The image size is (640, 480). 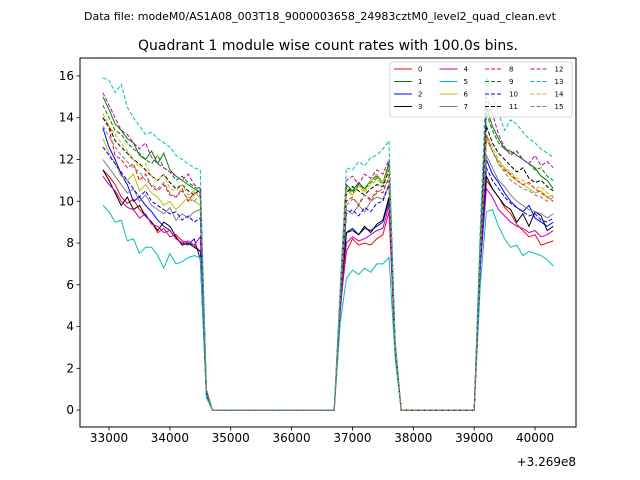 What do you see at coordinates (408, 82) in the screenshot?
I see `legend-entry-1: 1` at bounding box center [408, 82].